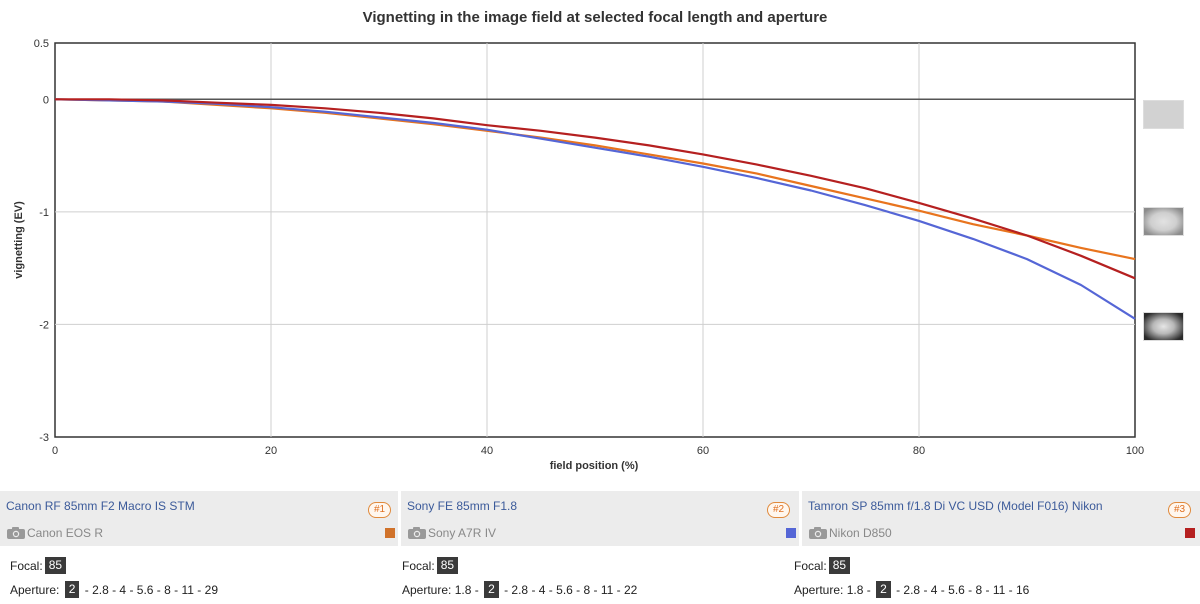  Describe the element at coordinates (860, 533) in the screenshot. I see `camera-name: Nikon D850` at that location.